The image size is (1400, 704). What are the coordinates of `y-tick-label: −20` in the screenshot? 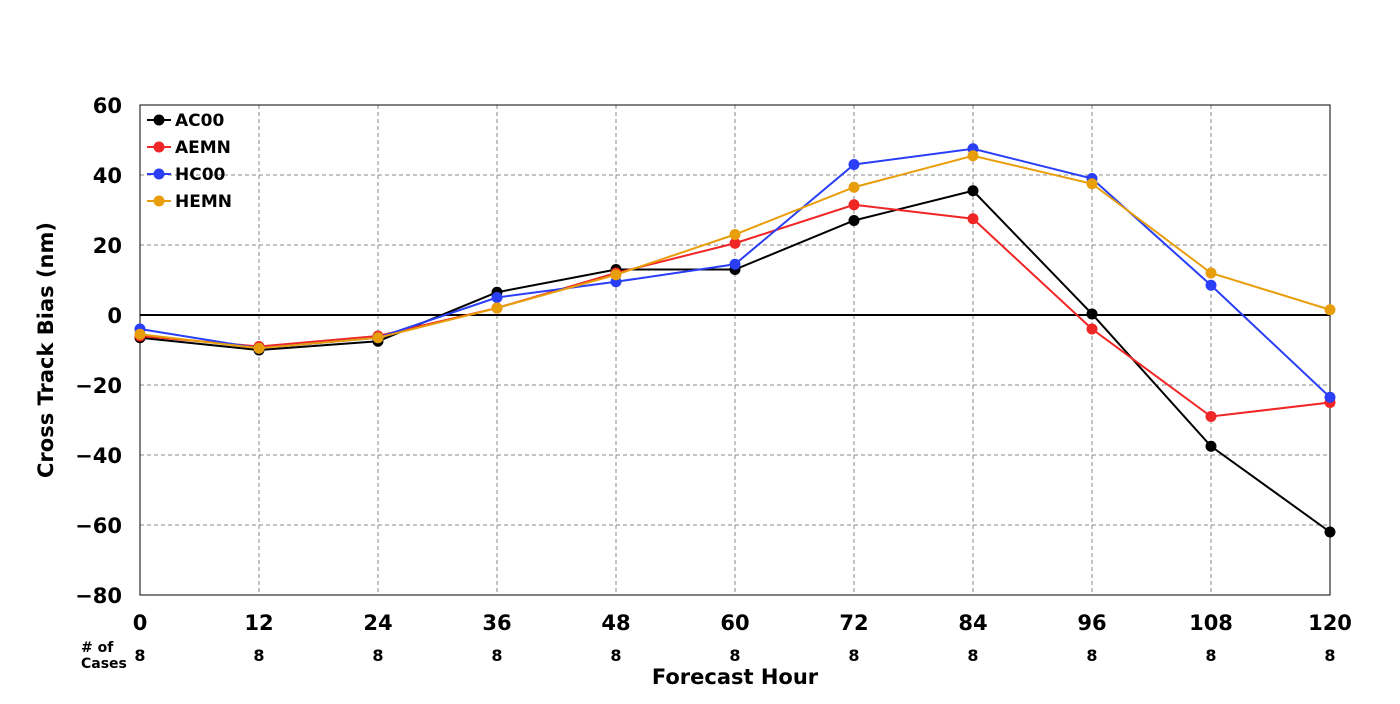 It's located at (98, 386).